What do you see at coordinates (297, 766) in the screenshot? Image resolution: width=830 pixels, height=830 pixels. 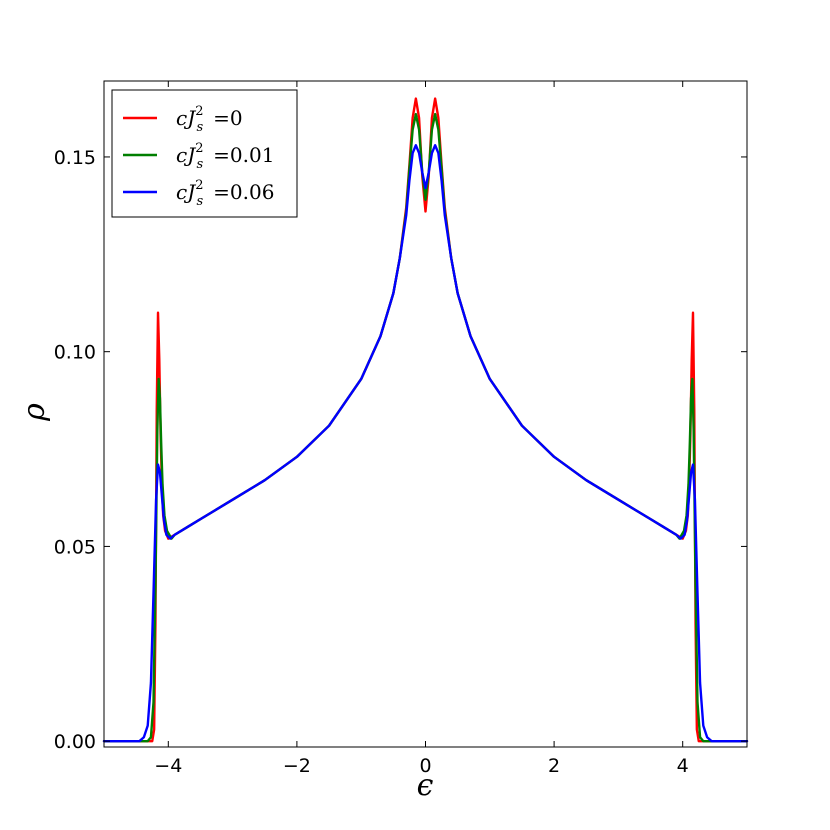 I see `x-tick-label: −2` at bounding box center [297, 766].